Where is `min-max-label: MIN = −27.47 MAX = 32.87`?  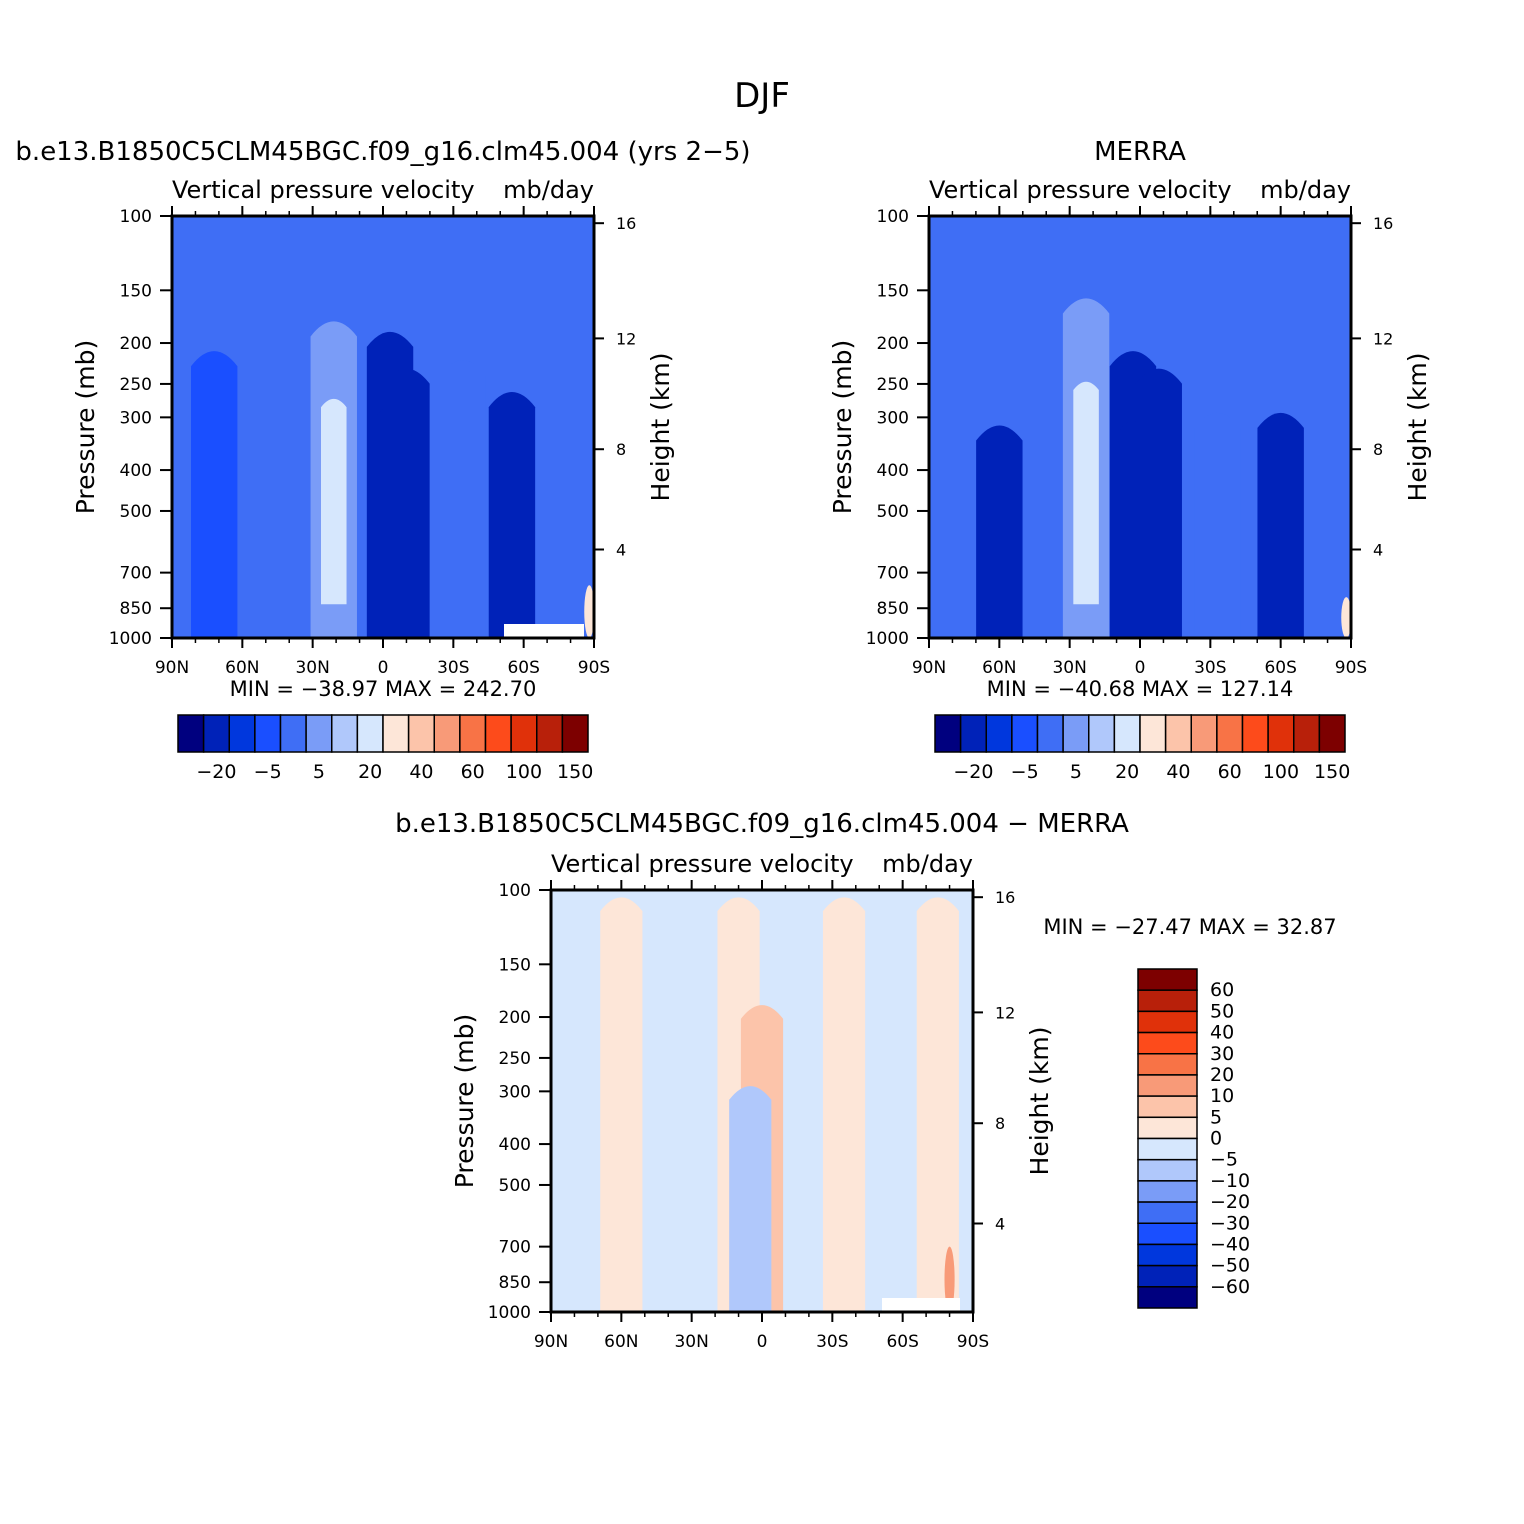
min-max-label: MIN = −27.47 MAX = 32.87 is located at coordinates (1189, 927).